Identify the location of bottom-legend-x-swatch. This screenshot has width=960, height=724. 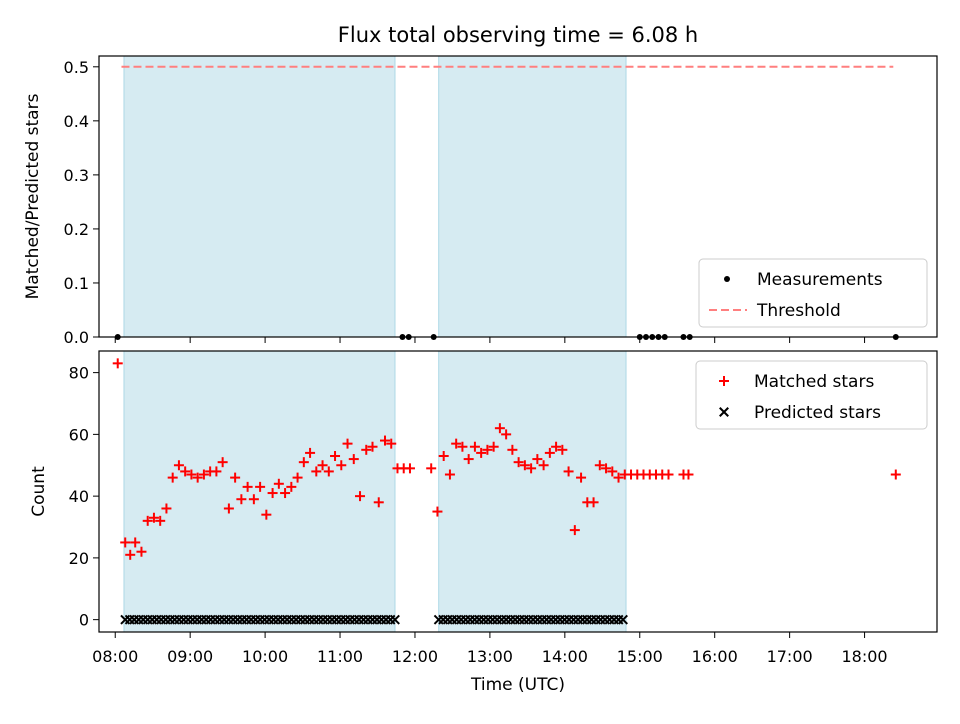
(724, 412).